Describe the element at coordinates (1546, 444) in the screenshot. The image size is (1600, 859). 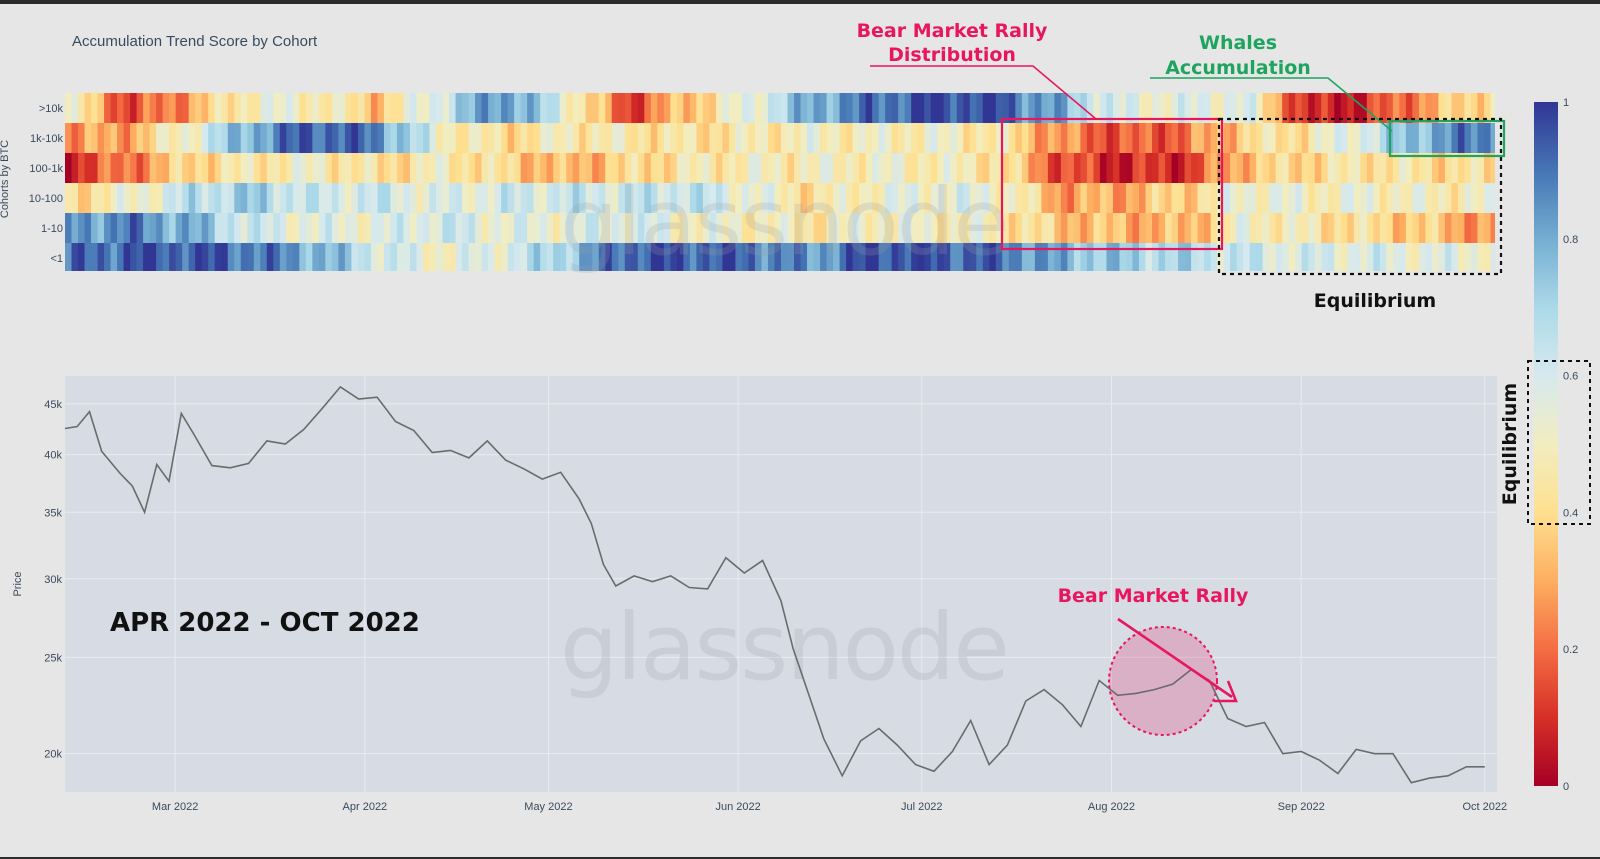
I see `colorbar` at that location.